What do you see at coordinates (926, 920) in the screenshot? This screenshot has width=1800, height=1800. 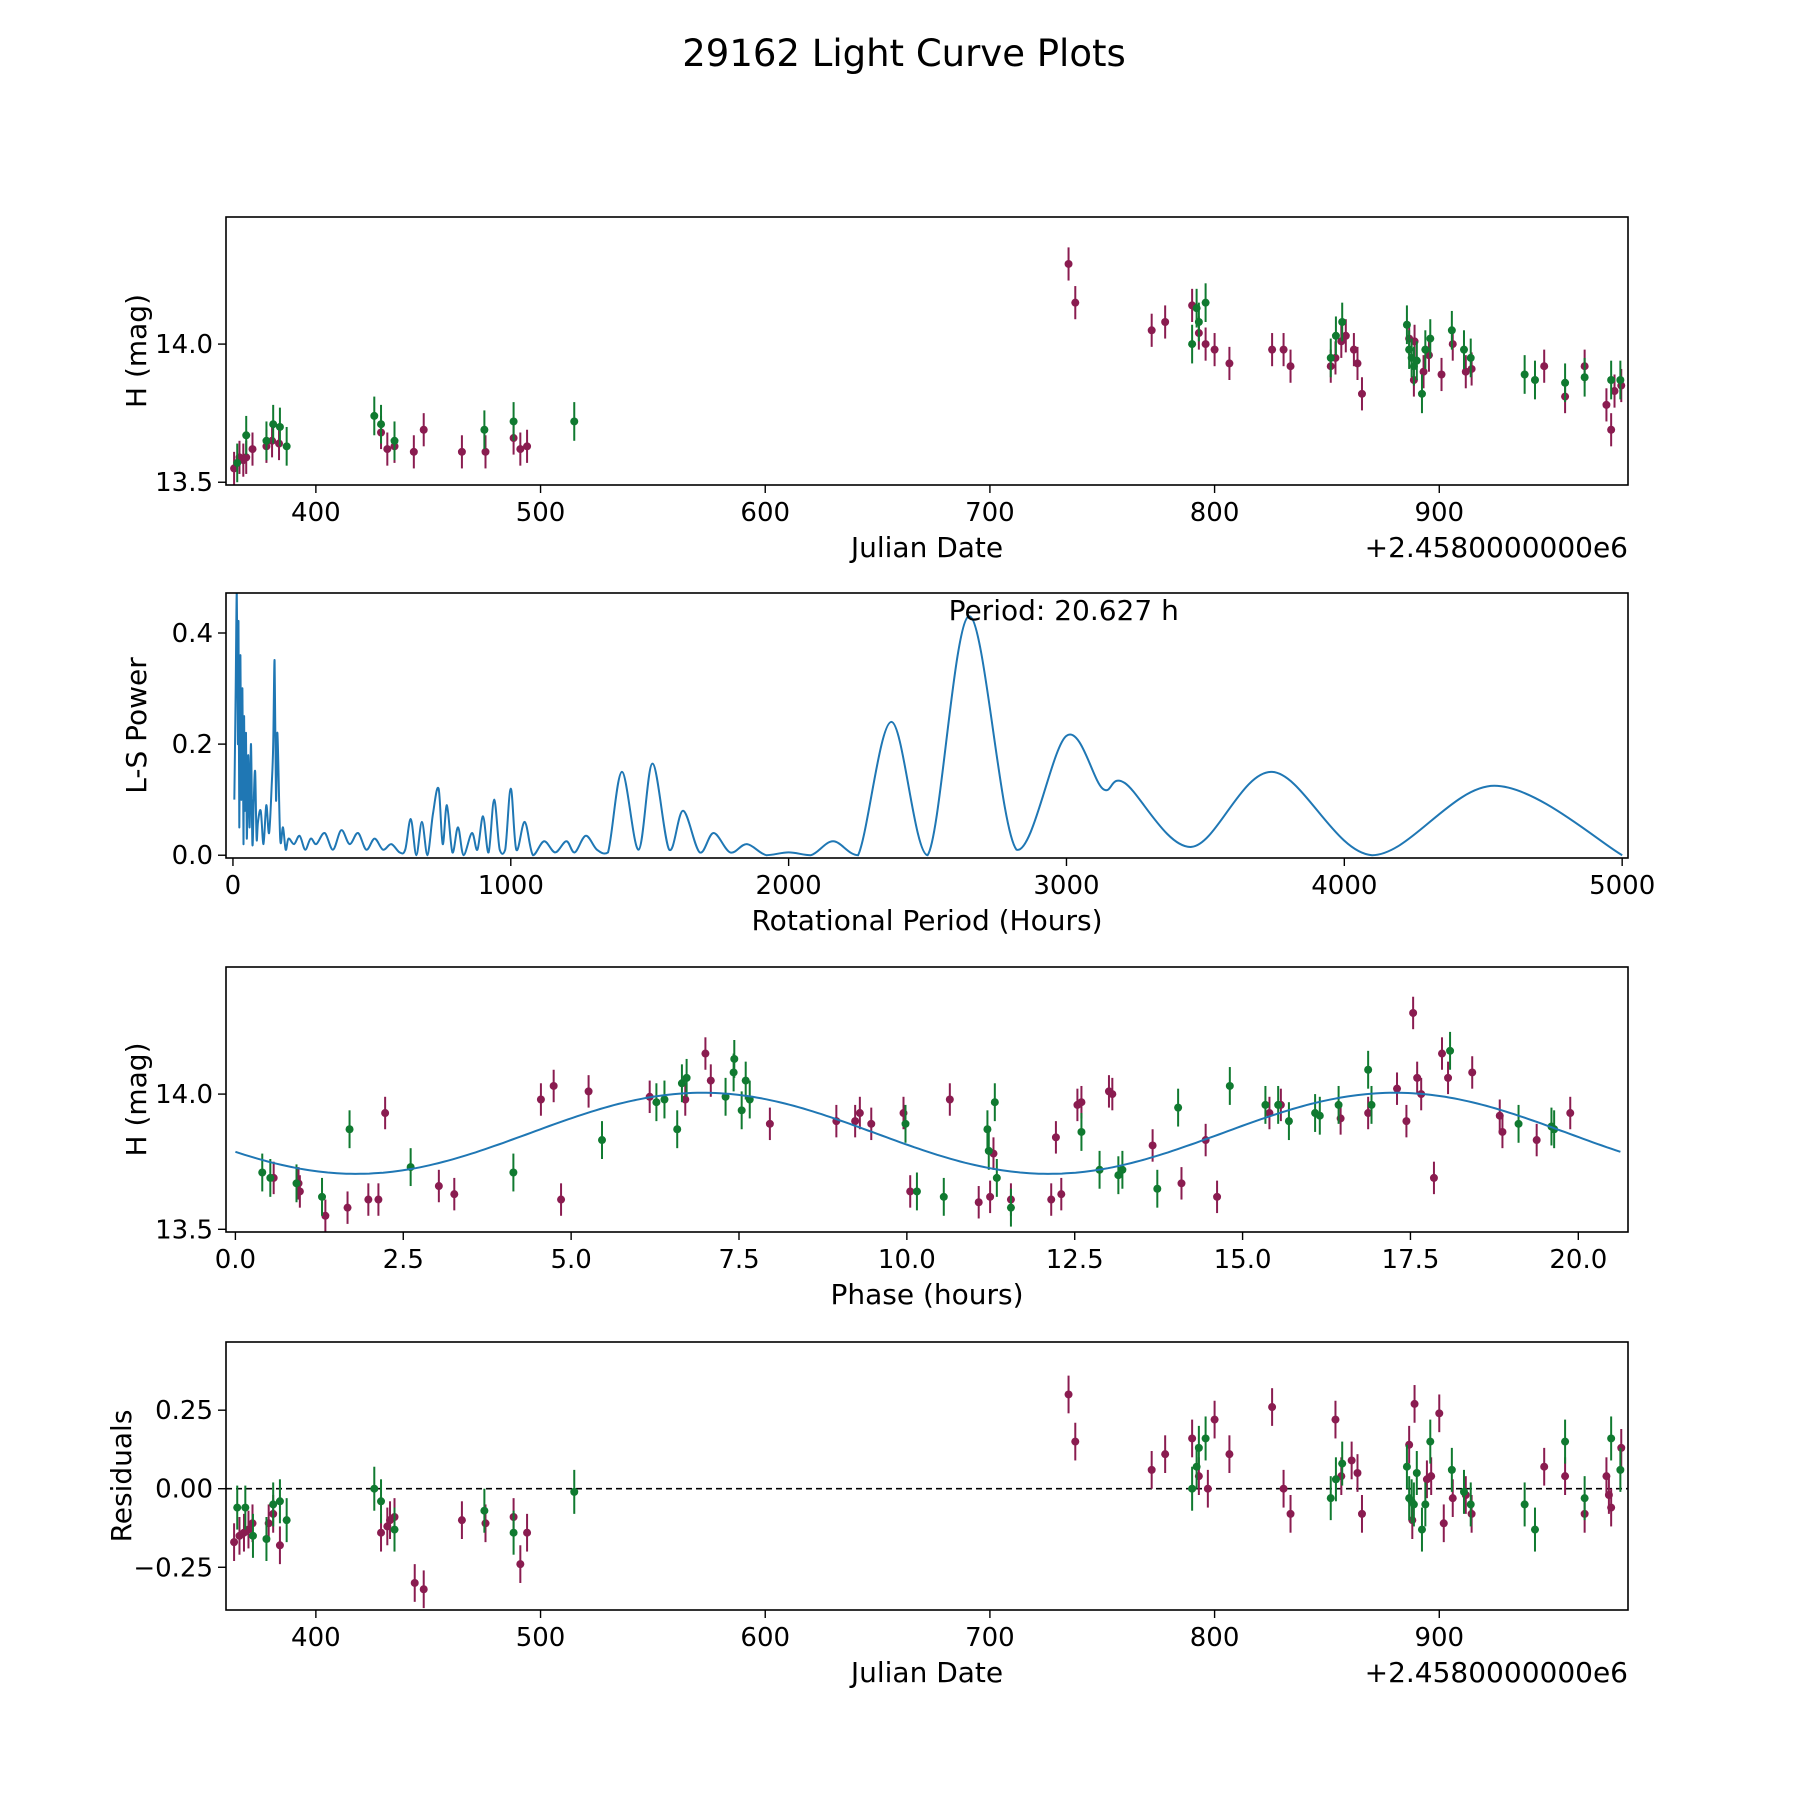 I see `x-axis-label: Rotational Period (Hours)` at bounding box center [926, 920].